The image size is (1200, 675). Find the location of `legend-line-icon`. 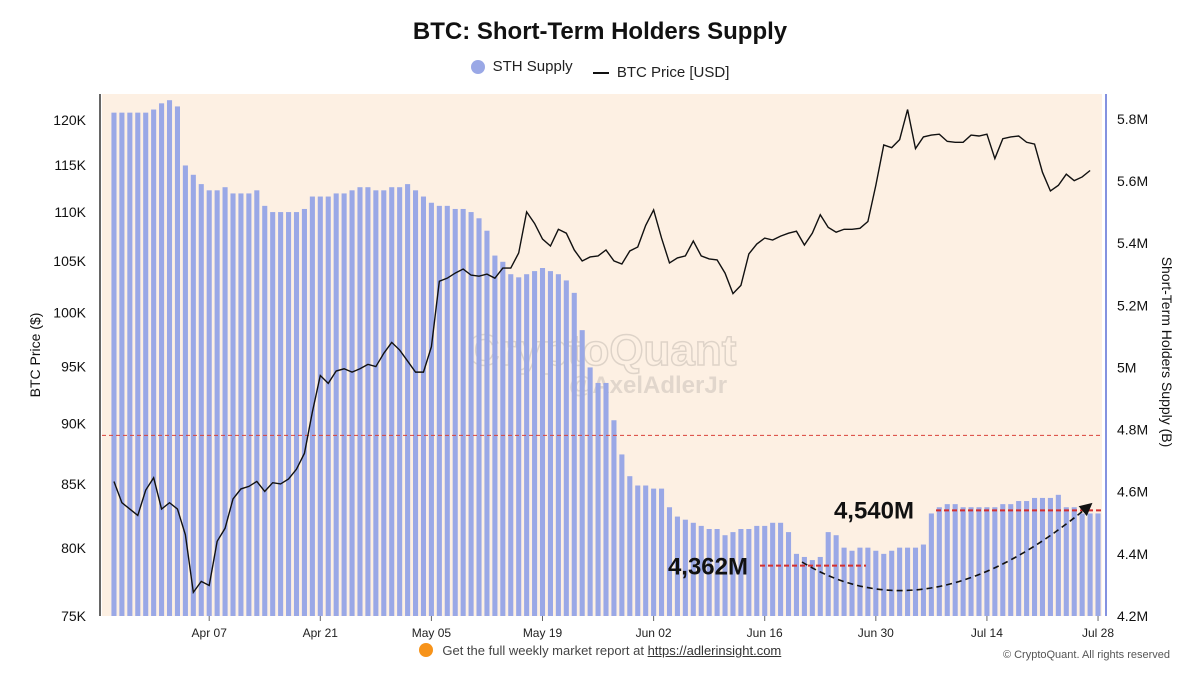

legend-line-icon is located at coordinates (600, 72).